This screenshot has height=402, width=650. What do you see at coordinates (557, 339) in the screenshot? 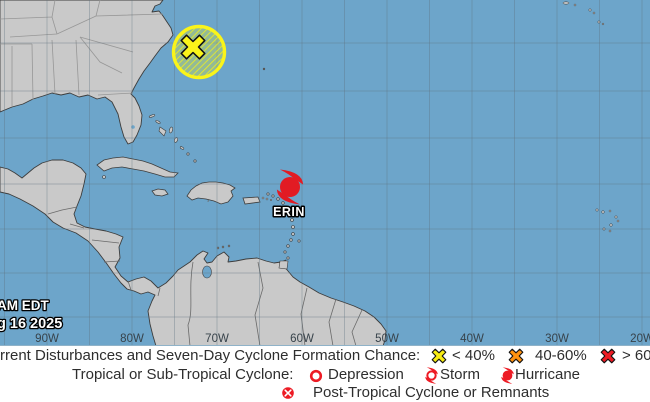
I see `lon-label-30w: 30W` at bounding box center [557, 339].